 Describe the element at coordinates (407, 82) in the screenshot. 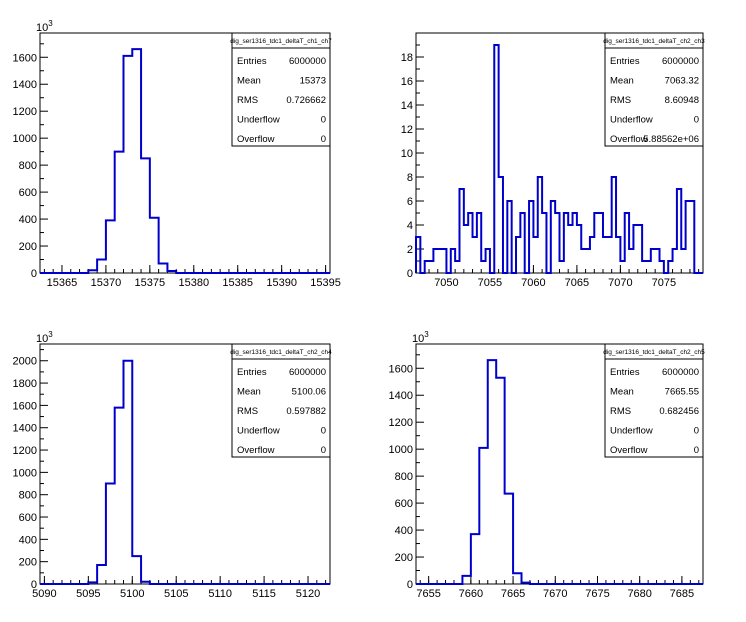

I see `y-tick-label: 16` at that location.